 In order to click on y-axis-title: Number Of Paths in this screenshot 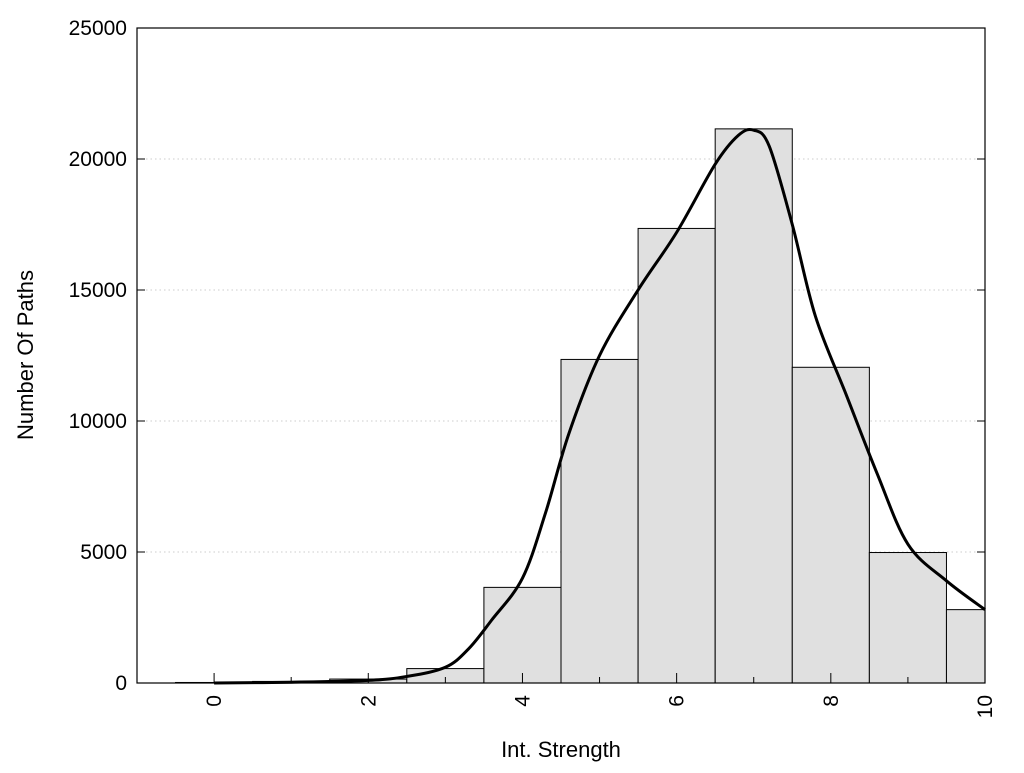, I will do `click(25, 355)`.